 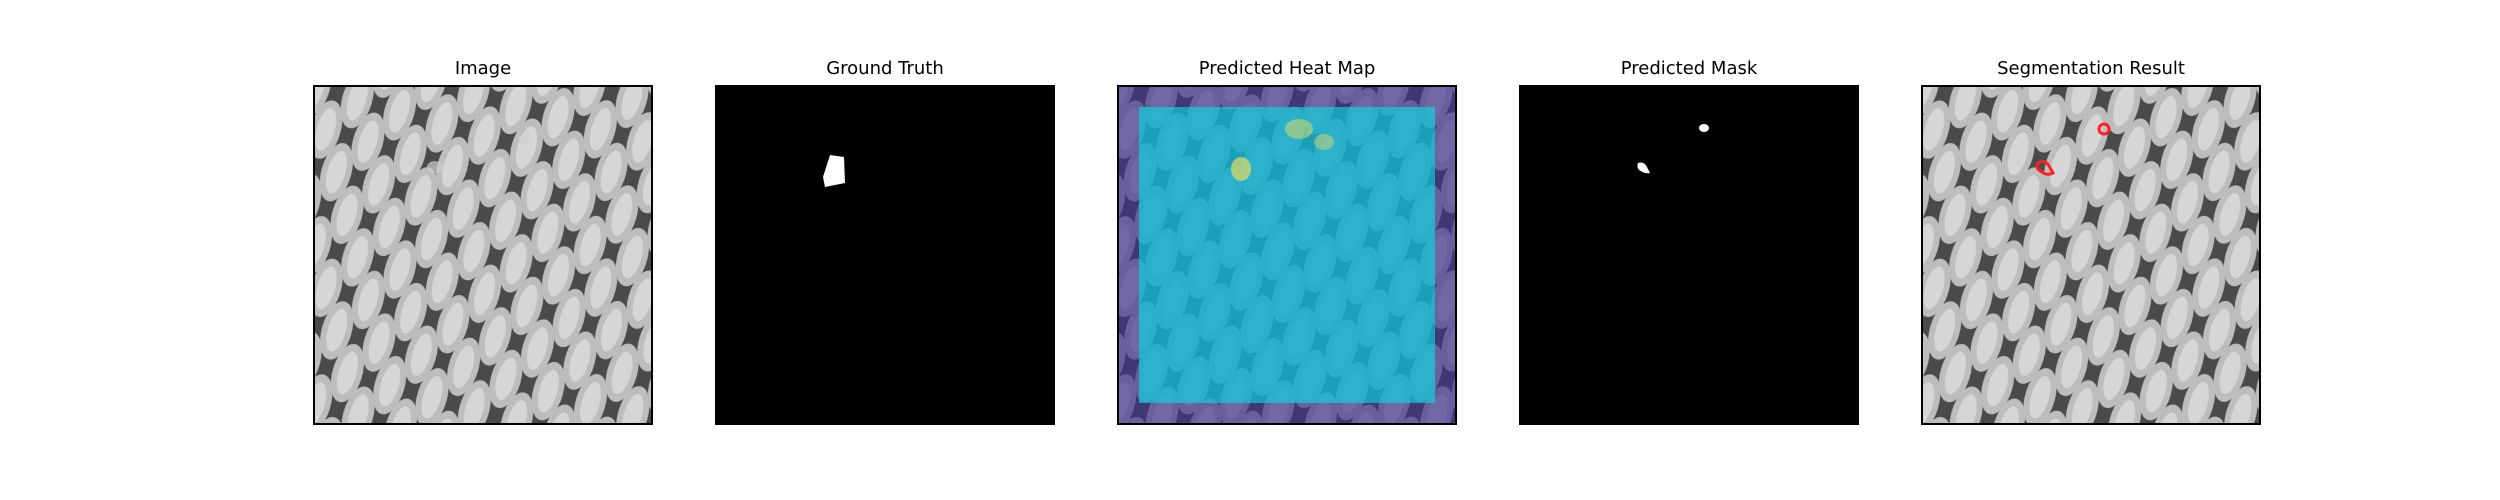 I want to click on heat-region-high, so click(x=1287, y=255).